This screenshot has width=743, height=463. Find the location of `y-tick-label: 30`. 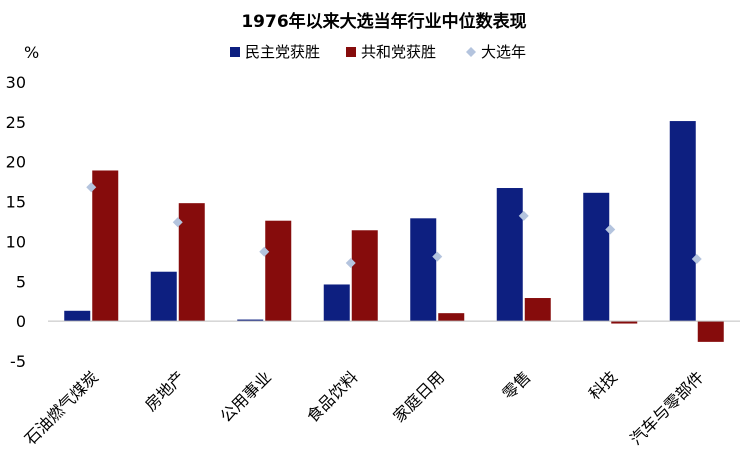

y-tick-label: 30 is located at coordinates (16, 82).